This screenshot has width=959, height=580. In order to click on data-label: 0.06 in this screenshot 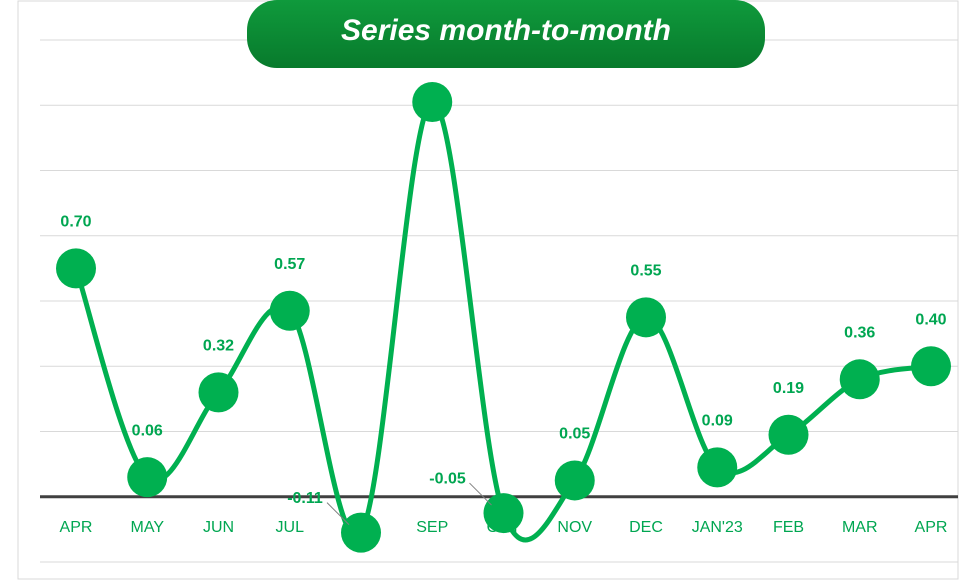, I will do `click(147, 430)`.